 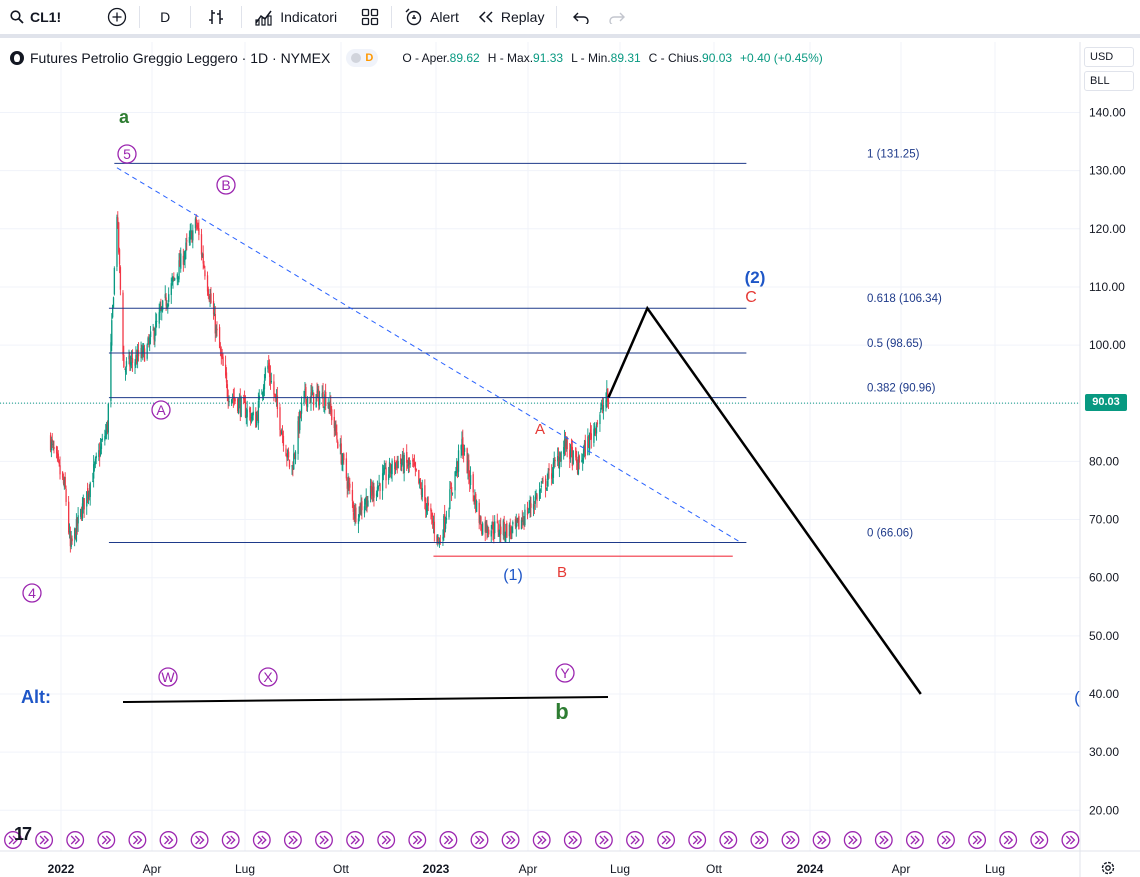 What do you see at coordinates (755, 277) in the screenshot?
I see `wave-label-2: (2)` at bounding box center [755, 277].